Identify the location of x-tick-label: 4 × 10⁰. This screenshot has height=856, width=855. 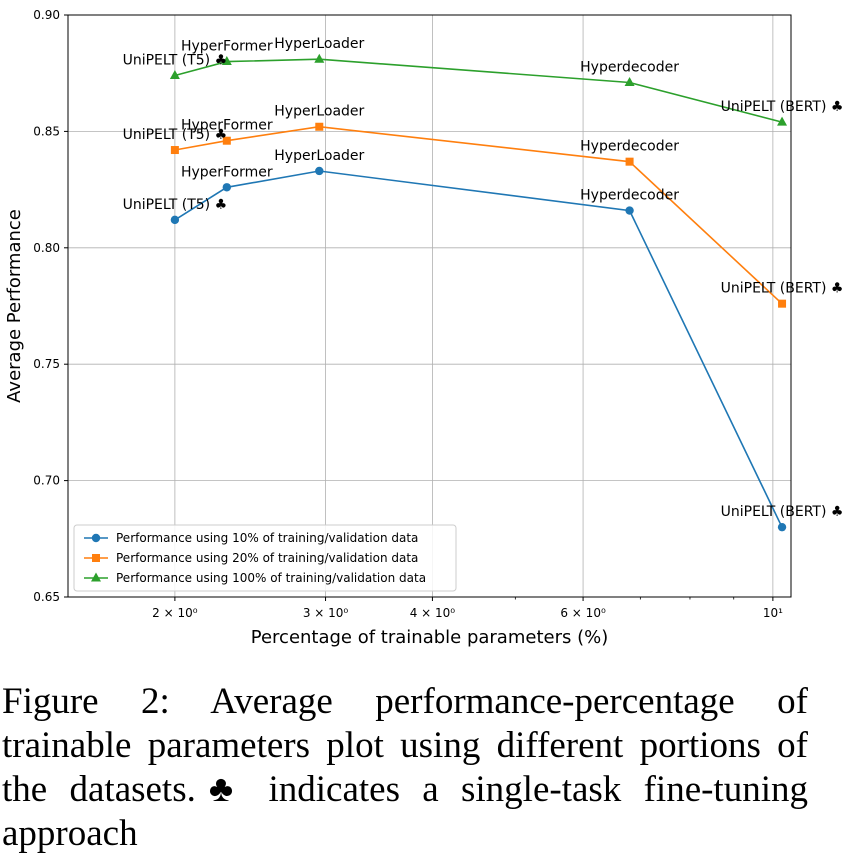
(433, 613).